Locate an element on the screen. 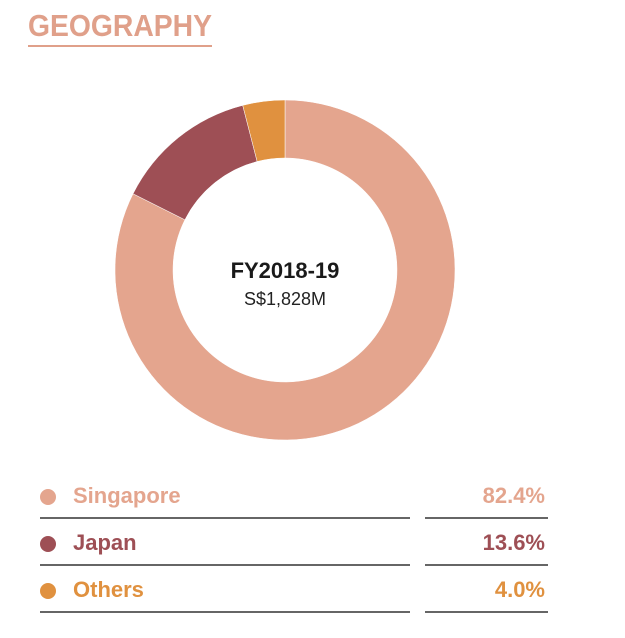 This screenshot has height=638, width=625. value-label: 82.4% is located at coordinates (514, 495).